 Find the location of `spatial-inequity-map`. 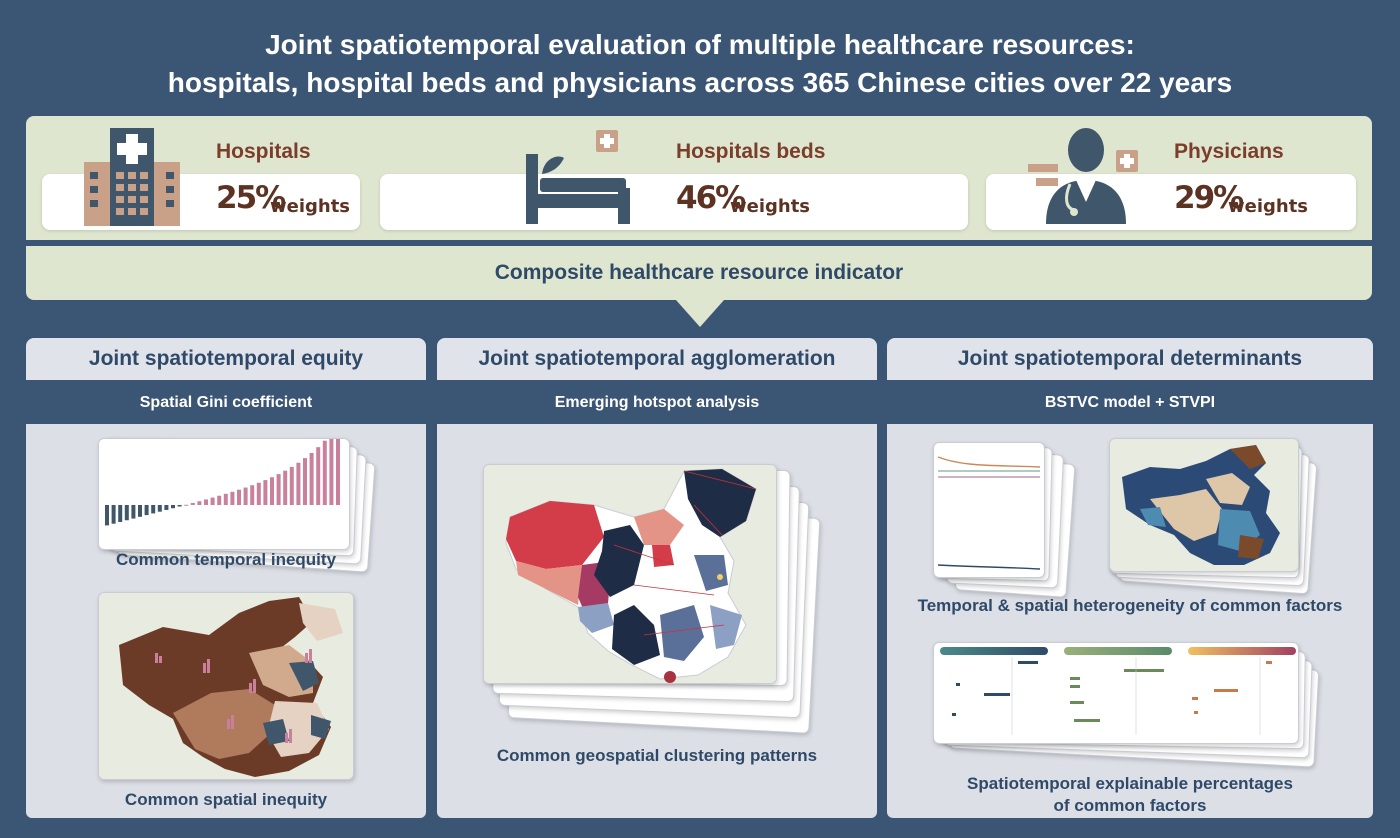

spatial-inequity-map is located at coordinates (226, 686).